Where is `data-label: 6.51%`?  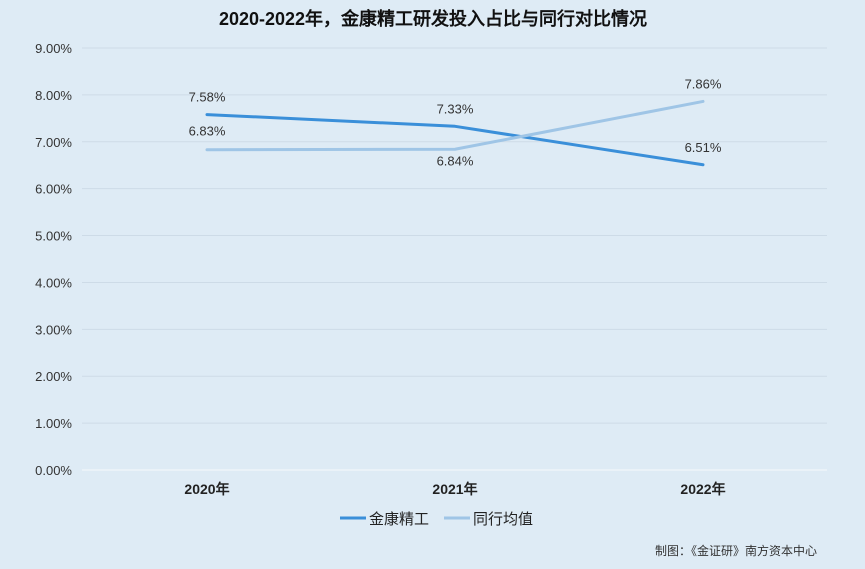
data-label: 6.51% is located at coordinates (703, 147).